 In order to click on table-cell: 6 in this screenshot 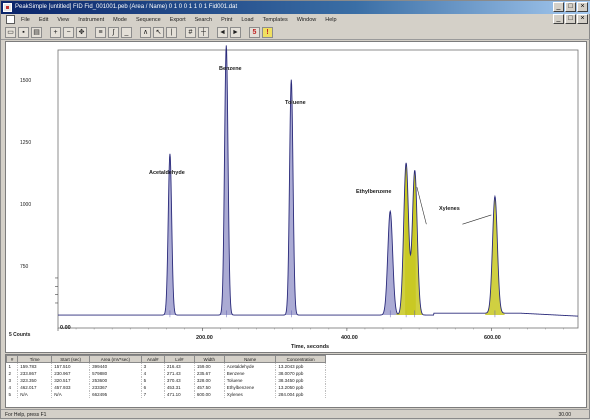, I will do `click(153, 387)`.